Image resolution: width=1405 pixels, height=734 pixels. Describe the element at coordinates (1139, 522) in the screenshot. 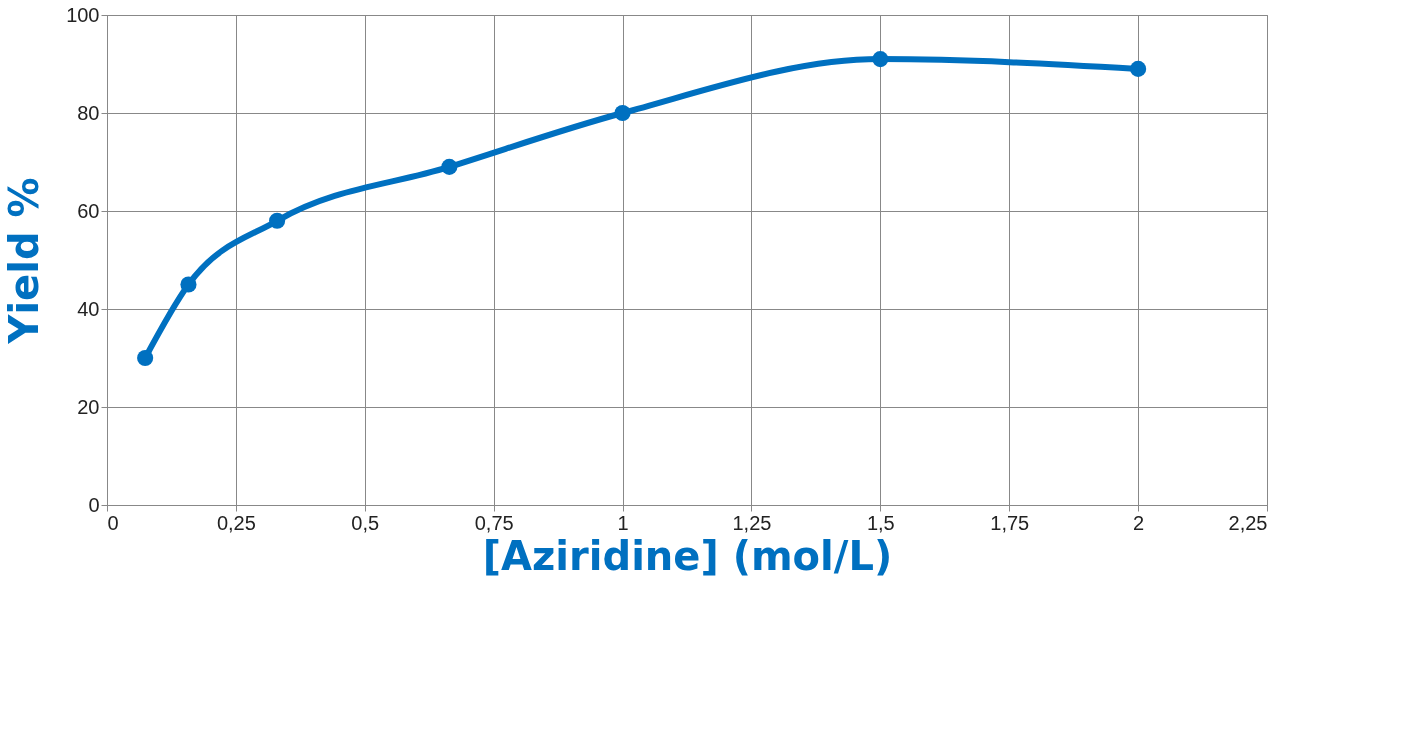

I see `x-tick-label: 2` at that location.